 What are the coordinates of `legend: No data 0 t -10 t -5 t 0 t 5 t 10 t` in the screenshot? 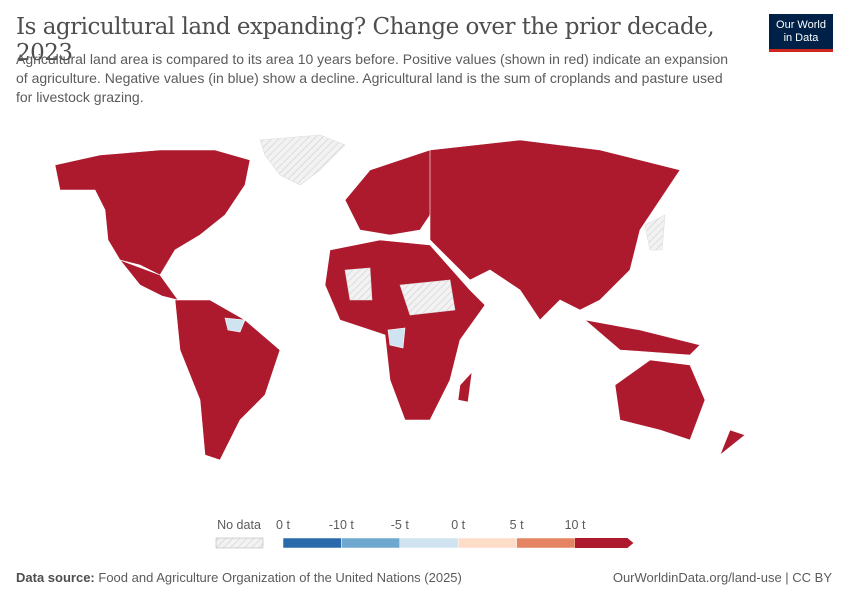 It's located at (424, 533).